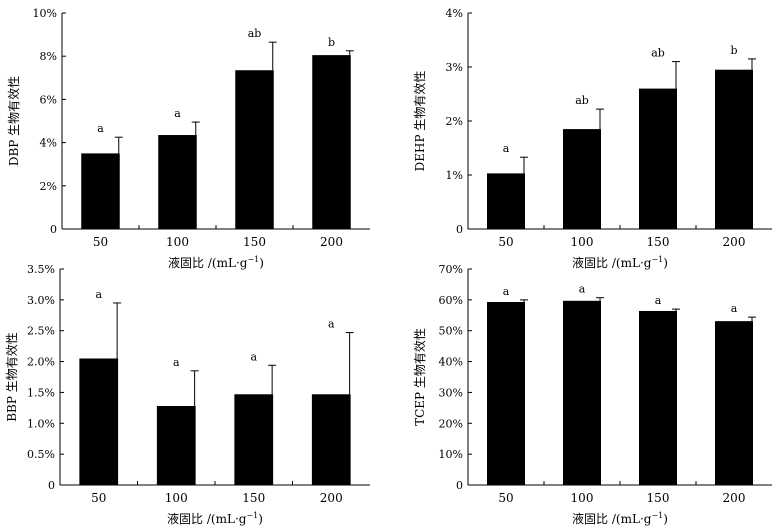  What do you see at coordinates (13, 121) in the screenshot?
I see `y-axis-title: DBP 生物有效性` at bounding box center [13, 121].